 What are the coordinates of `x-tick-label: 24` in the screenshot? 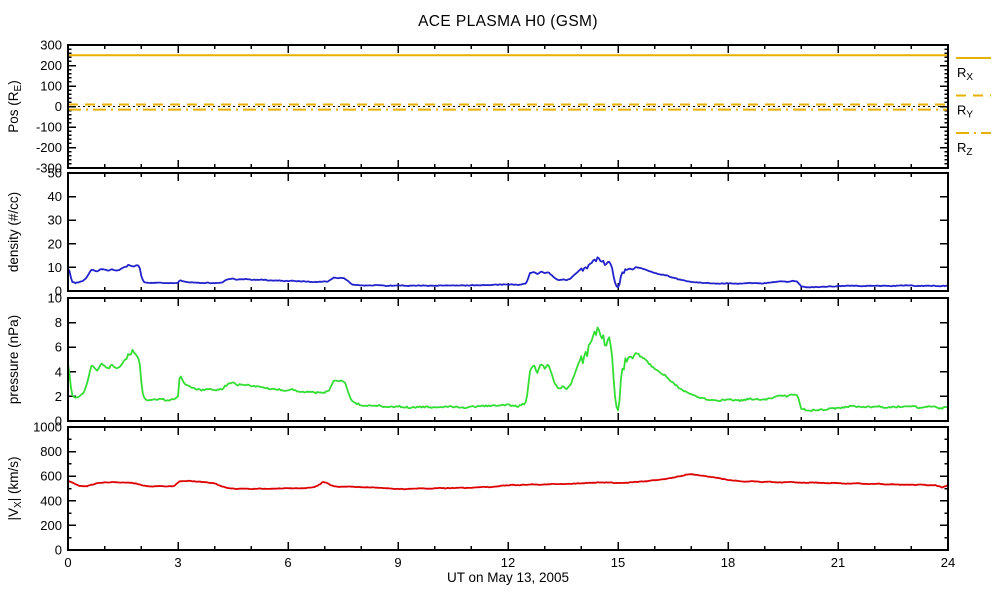 It's located at (948, 562).